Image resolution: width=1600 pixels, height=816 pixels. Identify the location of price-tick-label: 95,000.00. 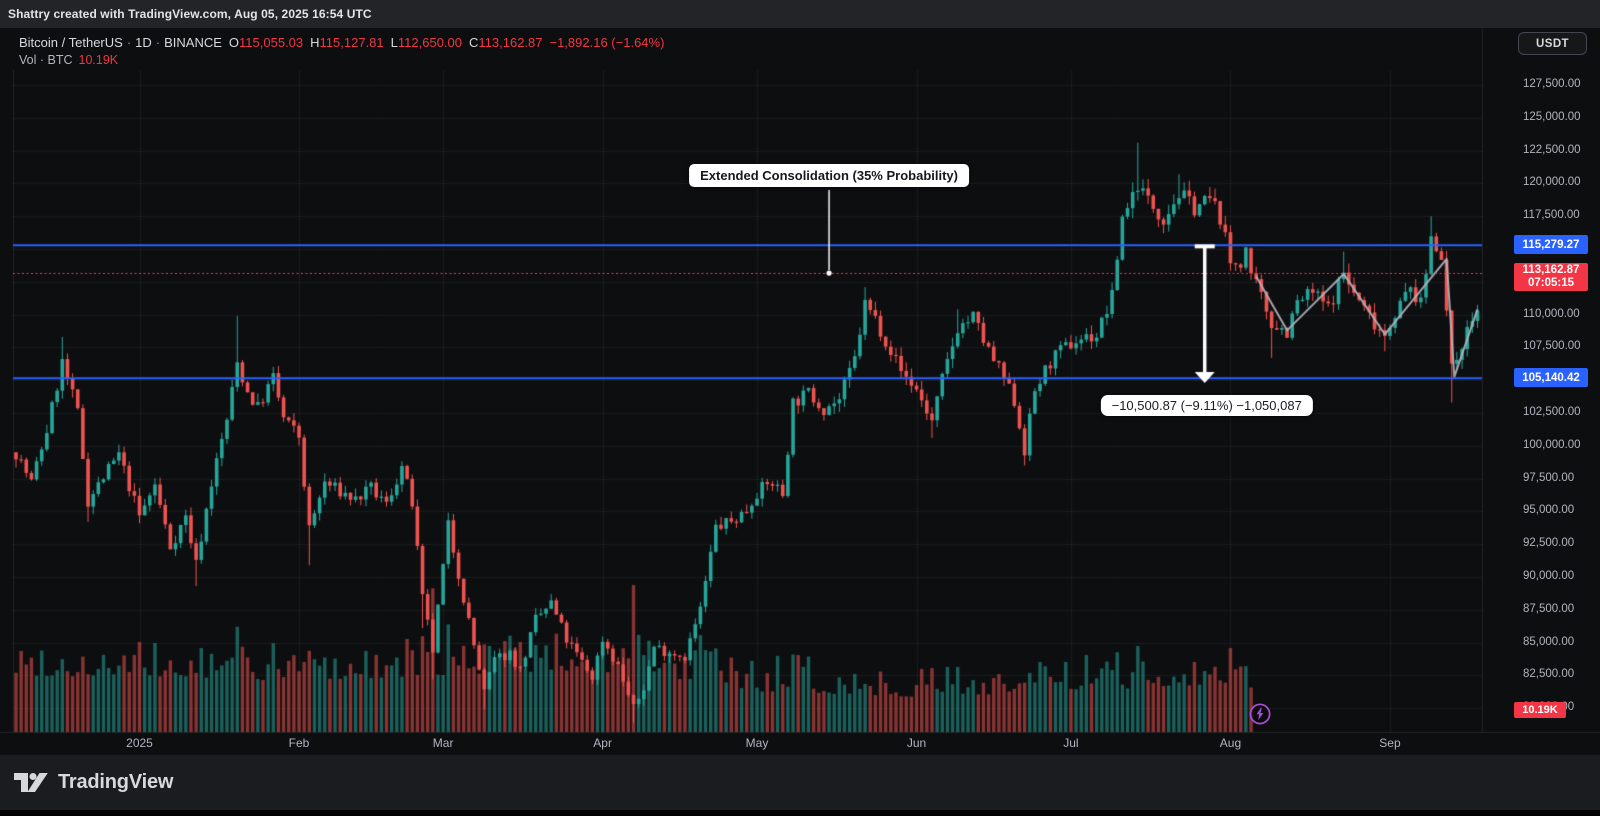
(1549, 510).